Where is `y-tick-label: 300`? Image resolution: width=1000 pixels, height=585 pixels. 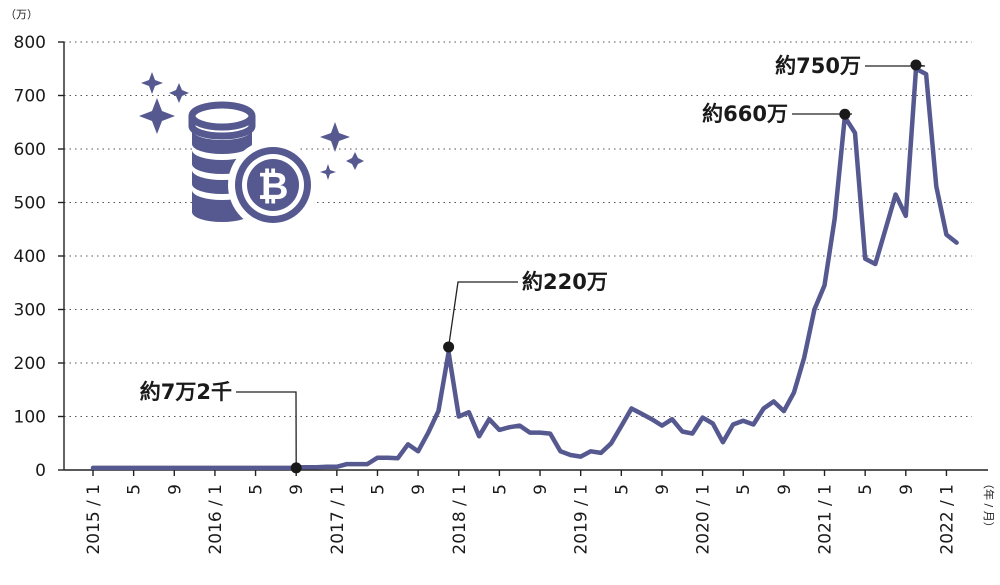
y-tick-label: 300 is located at coordinates (30, 311).